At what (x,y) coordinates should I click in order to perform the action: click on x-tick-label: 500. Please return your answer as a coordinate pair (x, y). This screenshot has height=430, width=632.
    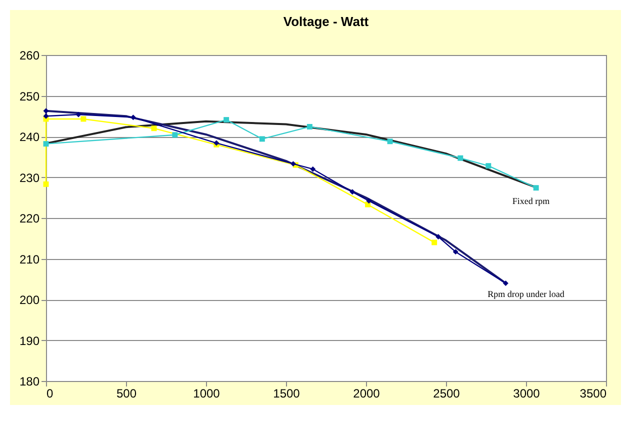
    Looking at the image, I should click on (126, 393).